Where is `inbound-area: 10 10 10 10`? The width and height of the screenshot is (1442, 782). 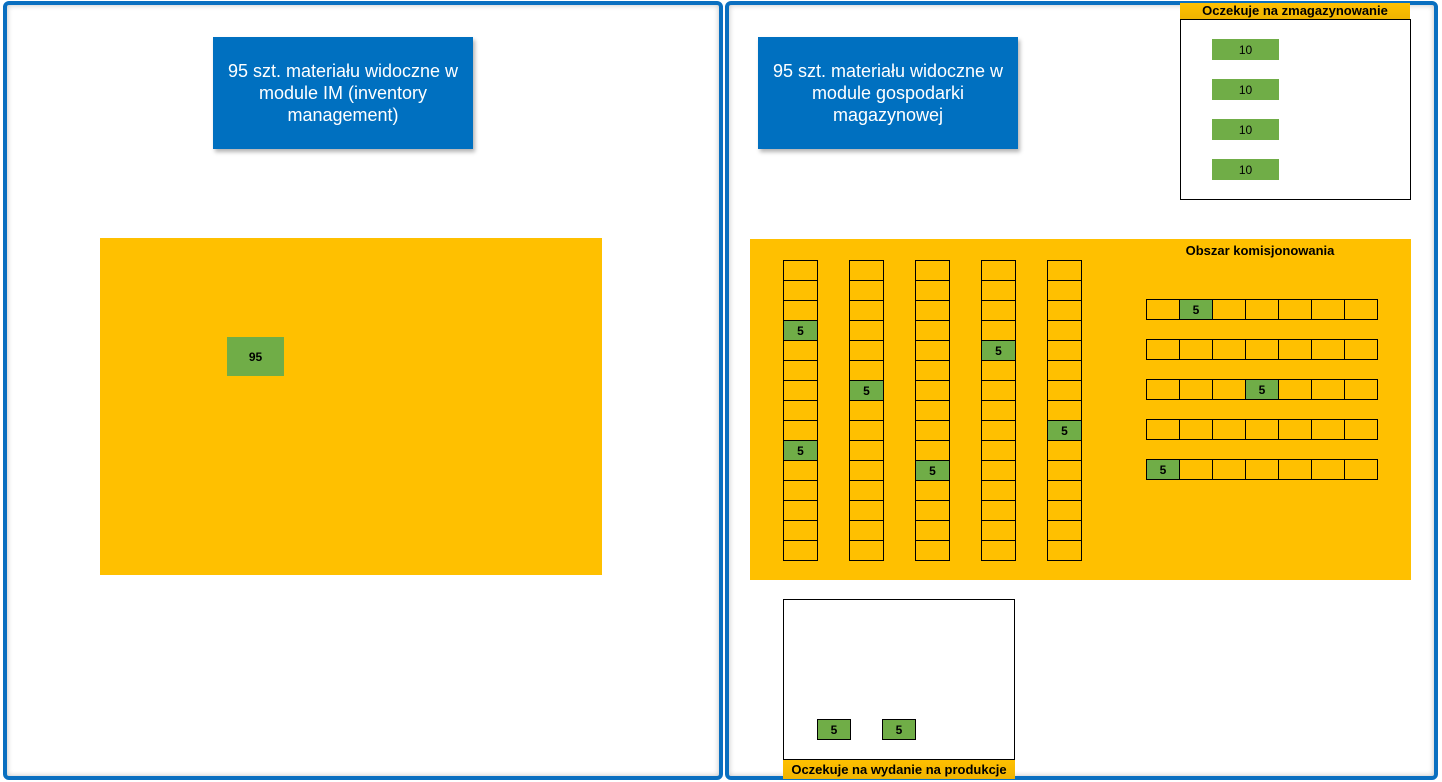 inbound-area: 10 10 10 10 is located at coordinates (1295, 109).